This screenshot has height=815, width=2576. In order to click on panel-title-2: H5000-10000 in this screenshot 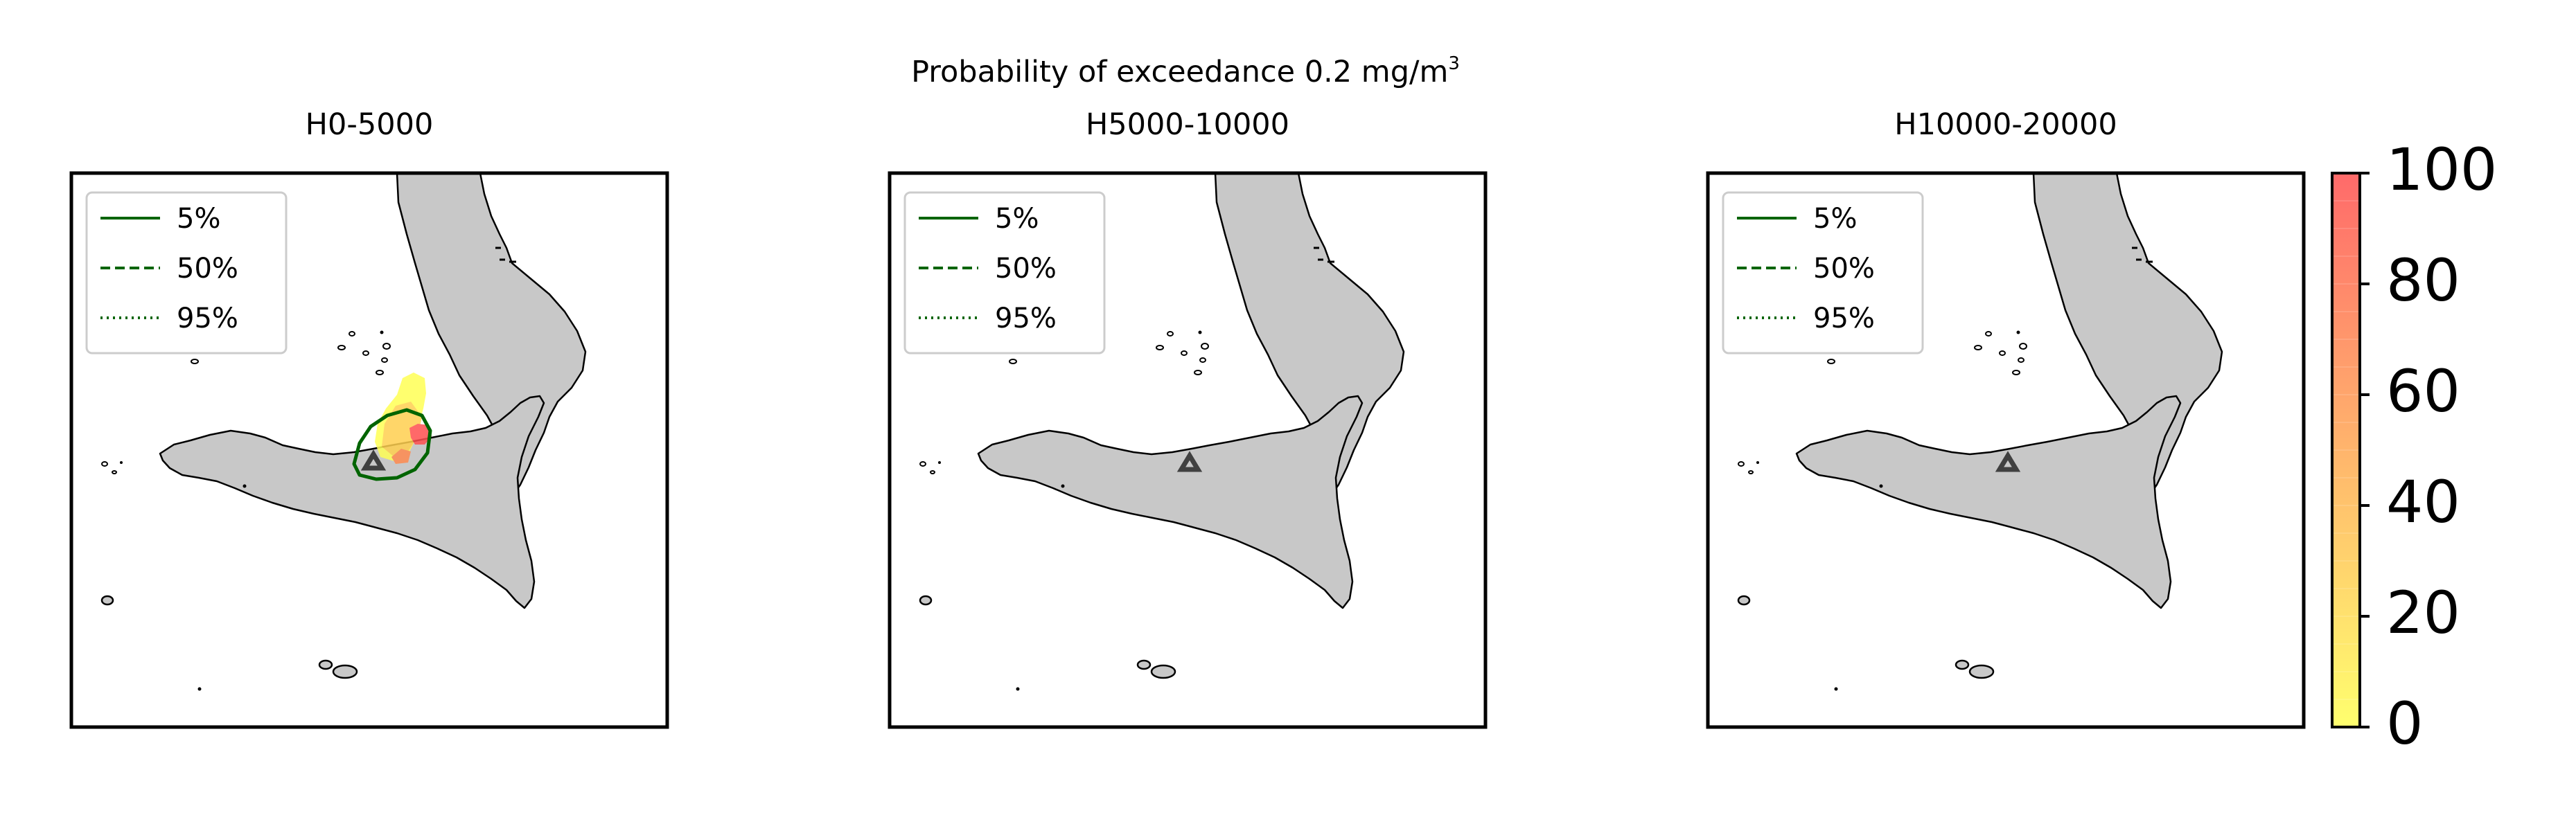, I will do `click(1187, 124)`.